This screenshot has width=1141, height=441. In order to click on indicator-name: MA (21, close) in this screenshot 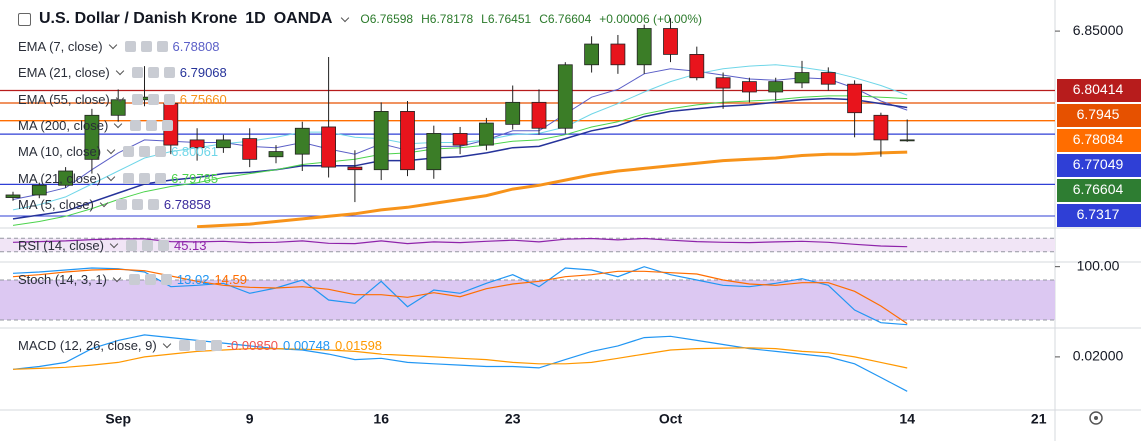, I will do `click(60, 178)`.